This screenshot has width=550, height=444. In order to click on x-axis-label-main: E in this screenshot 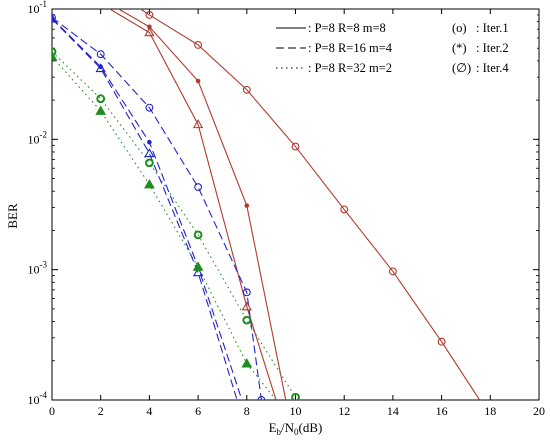, I will do `click(273, 427)`.